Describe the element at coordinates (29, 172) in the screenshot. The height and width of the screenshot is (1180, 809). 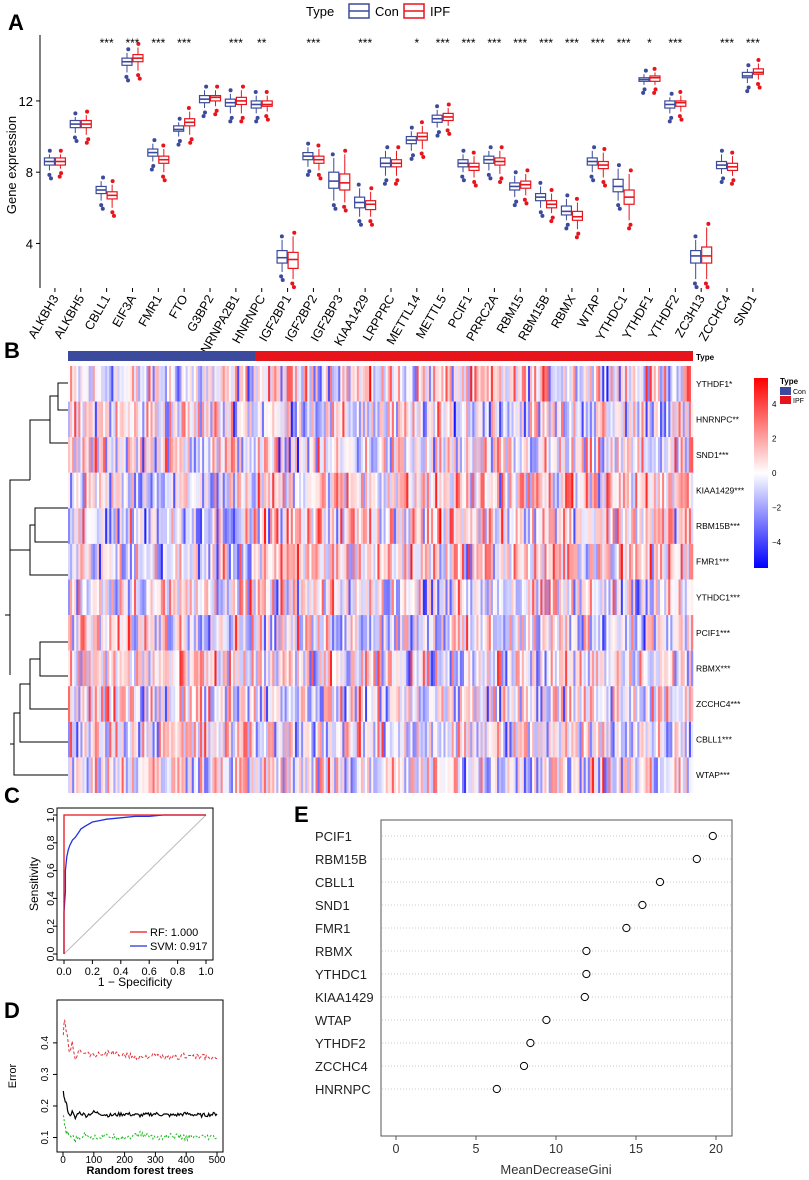
I see `a-y-tick-label: 8` at that location.